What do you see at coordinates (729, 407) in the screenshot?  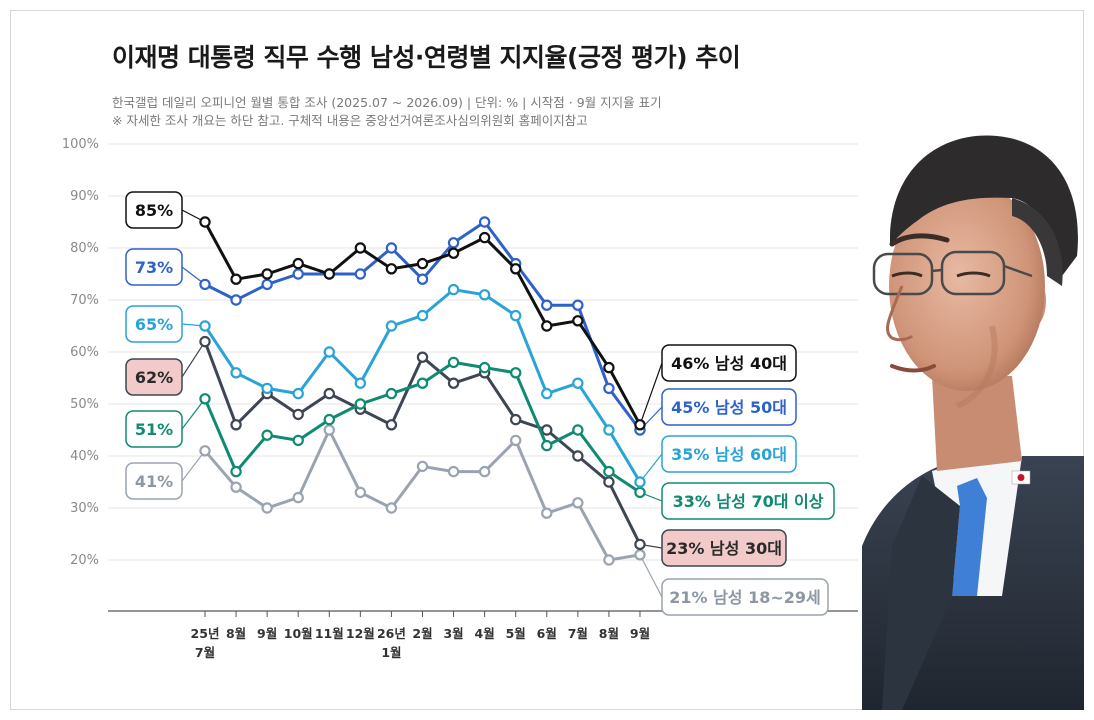 I see `end-label-m50-box` at bounding box center [729, 407].